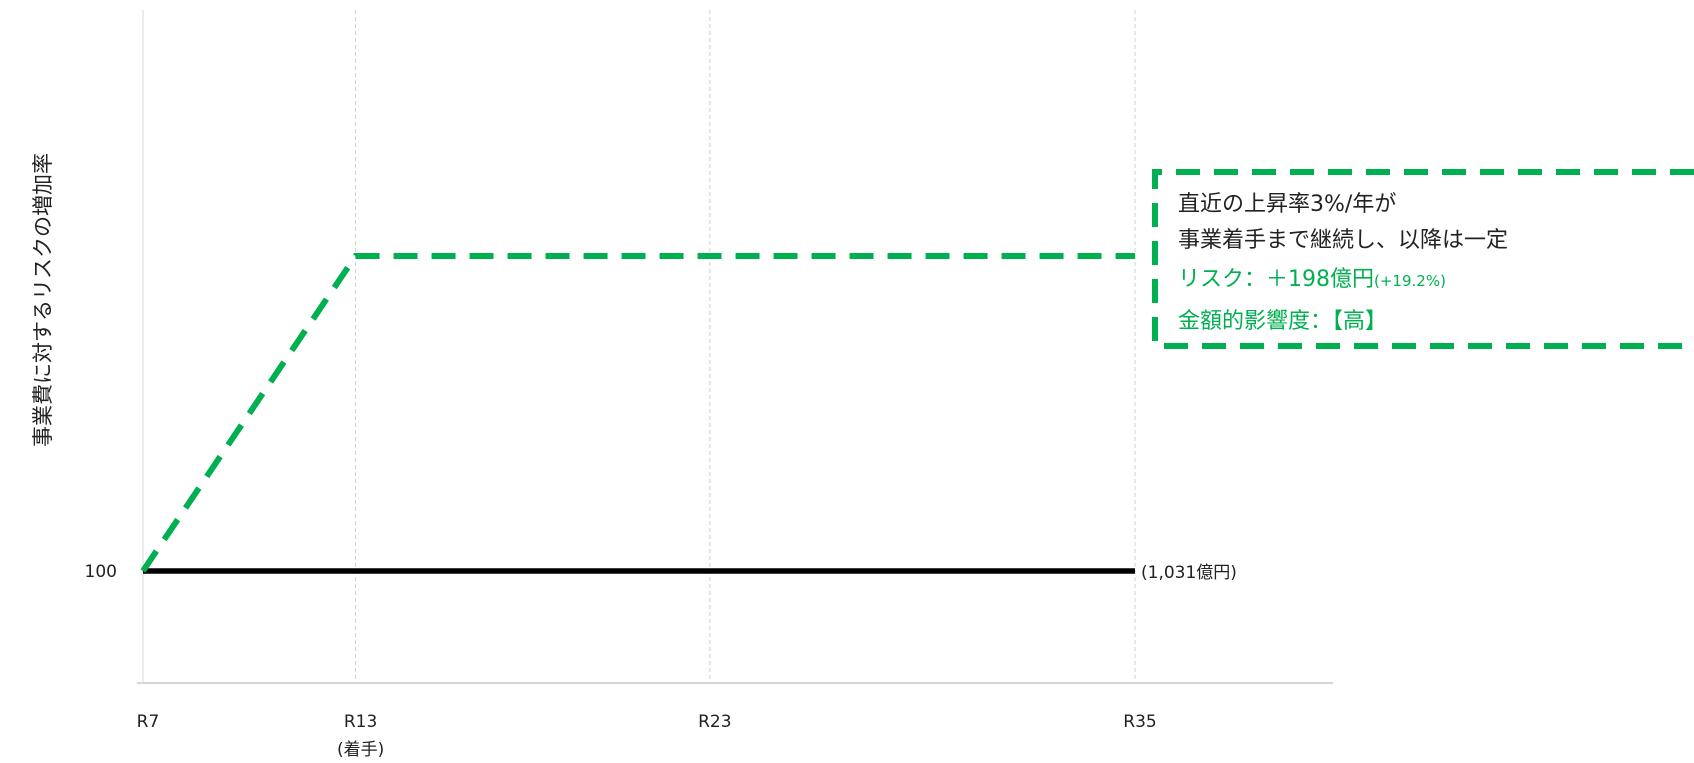 This screenshot has width=1694, height=763. I want to click on x-tick-label: R7, so click(148, 722).